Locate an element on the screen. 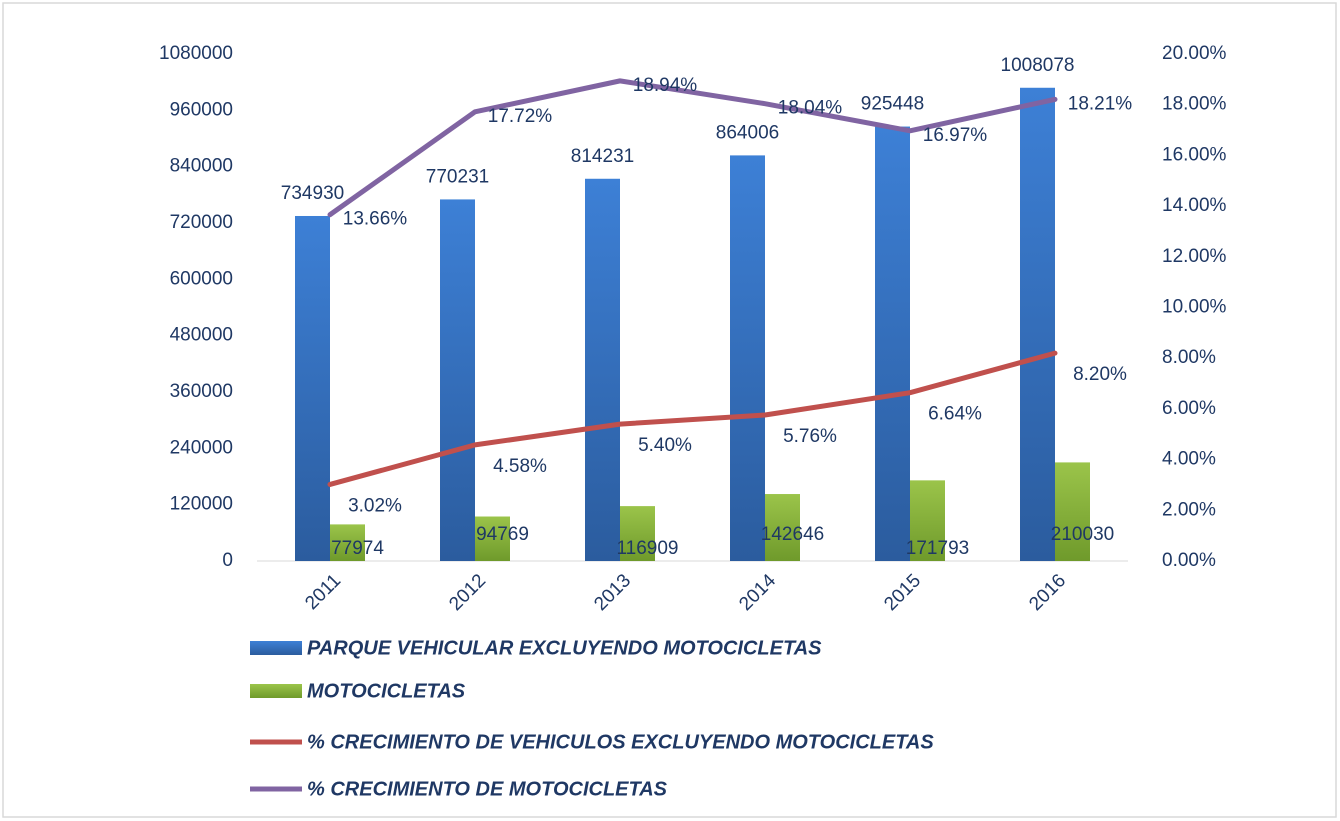  legend-label: PARQUE VEHICULAR EXCLUYENDO MOTOCICLETAS is located at coordinates (564, 648).